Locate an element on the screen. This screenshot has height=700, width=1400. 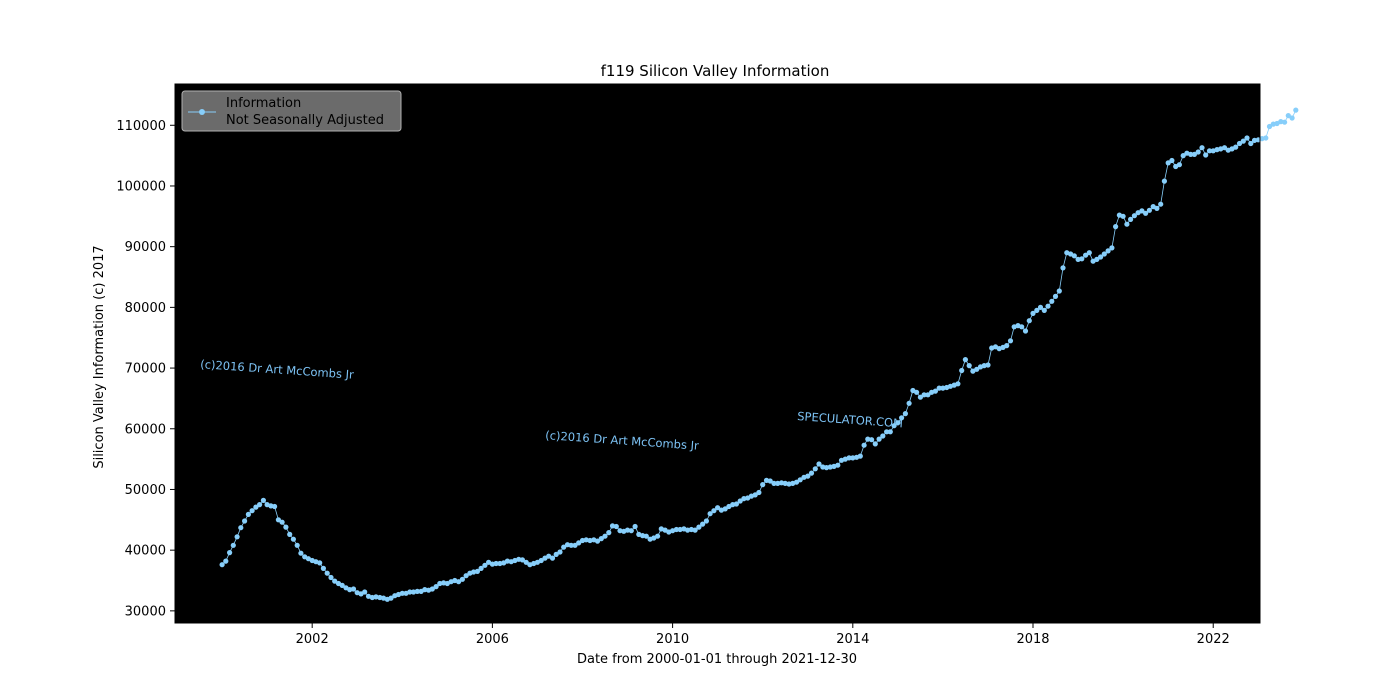
x-axis: 2002 2006 2010 2014 2018 2022 is located at coordinates (763, 635).